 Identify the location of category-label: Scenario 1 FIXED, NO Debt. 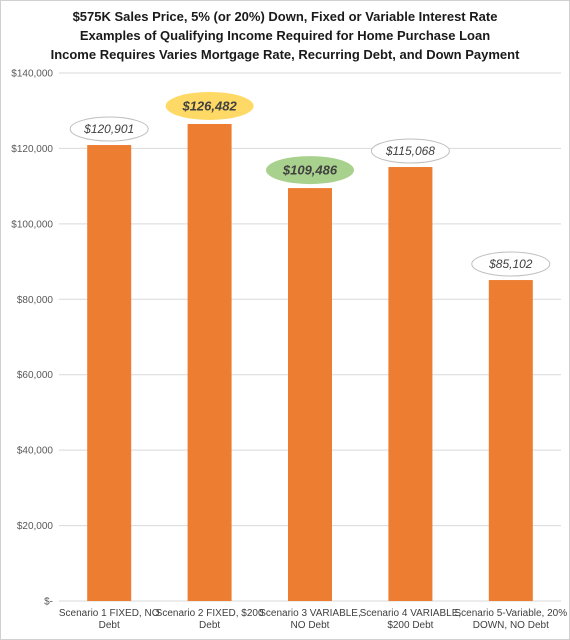
(109, 619).